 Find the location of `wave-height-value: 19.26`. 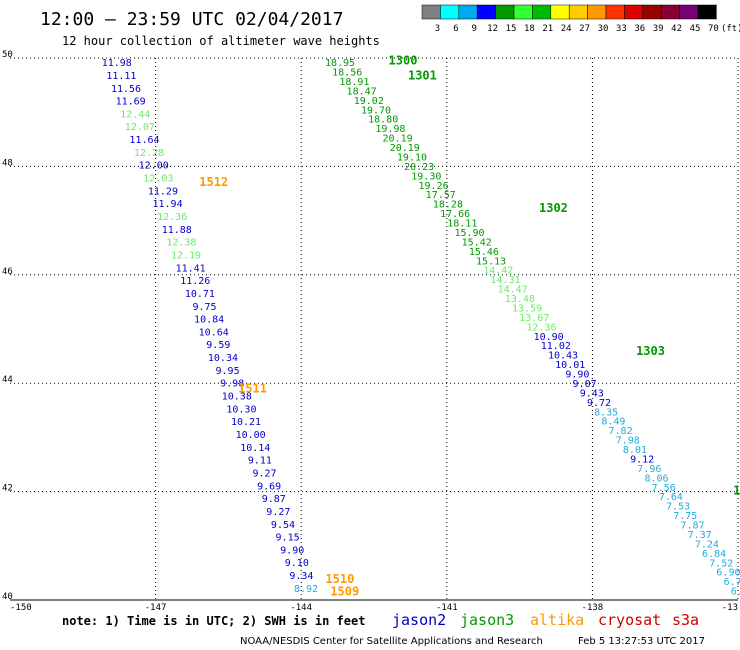

wave-height-value: 19.26 is located at coordinates (433, 186).